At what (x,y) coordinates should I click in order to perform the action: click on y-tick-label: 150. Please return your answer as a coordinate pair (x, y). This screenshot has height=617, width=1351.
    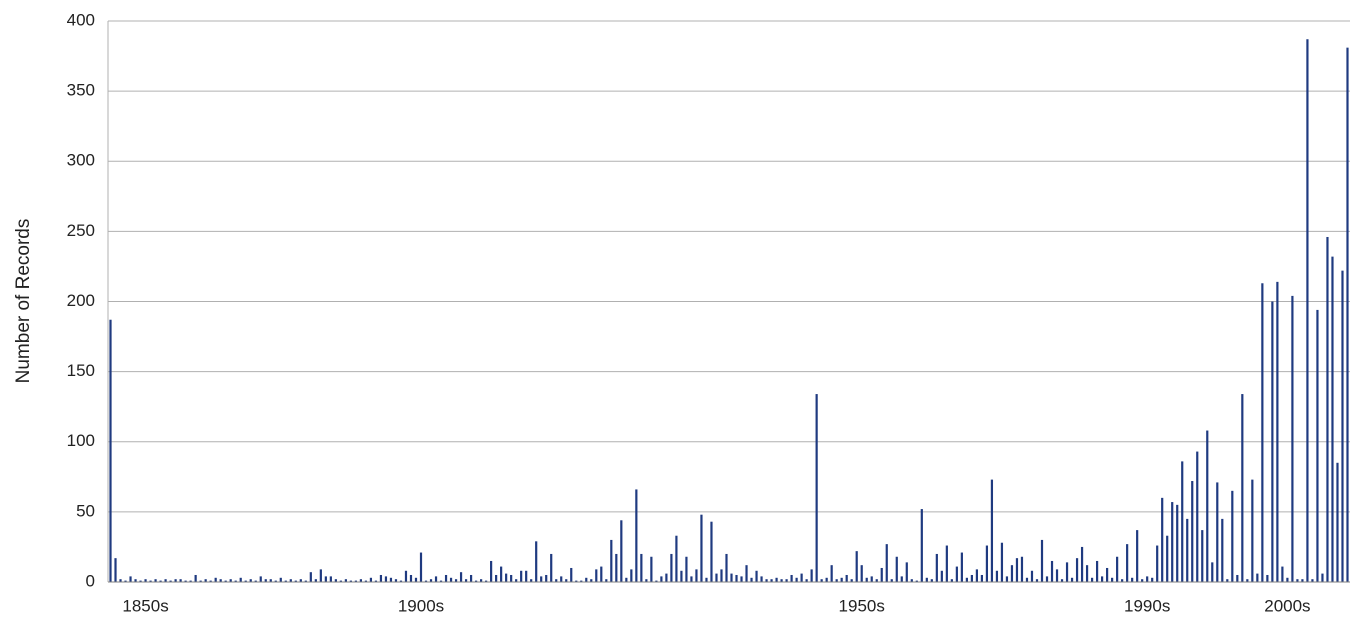
    Looking at the image, I should click on (81, 370).